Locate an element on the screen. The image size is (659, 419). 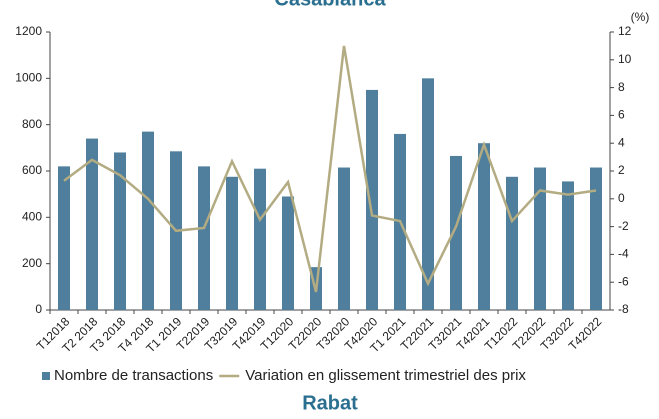
y-tick-label: 400 is located at coordinates (32, 217).